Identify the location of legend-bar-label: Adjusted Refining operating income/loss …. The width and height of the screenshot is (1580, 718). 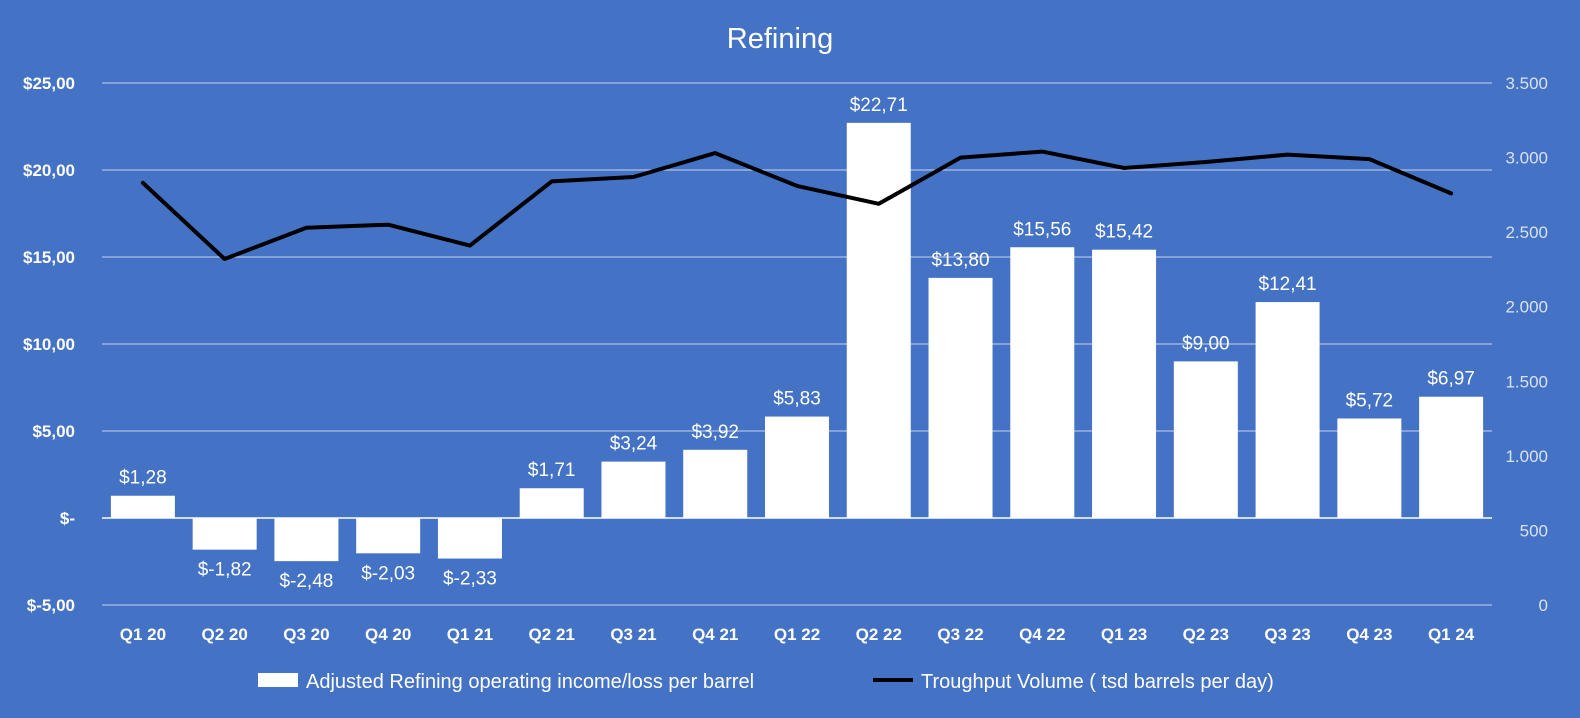
(530, 682).